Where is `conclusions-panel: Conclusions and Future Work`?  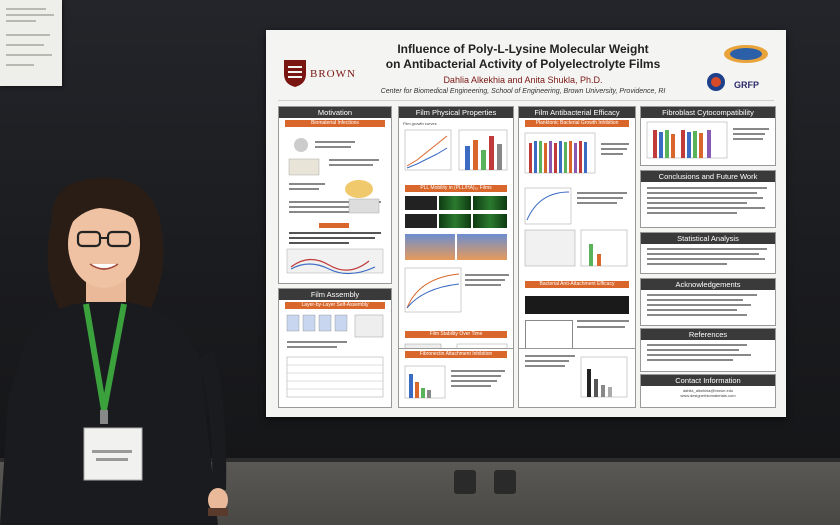
conclusions-panel: Conclusions and Future Work is located at coordinates (708, 199).